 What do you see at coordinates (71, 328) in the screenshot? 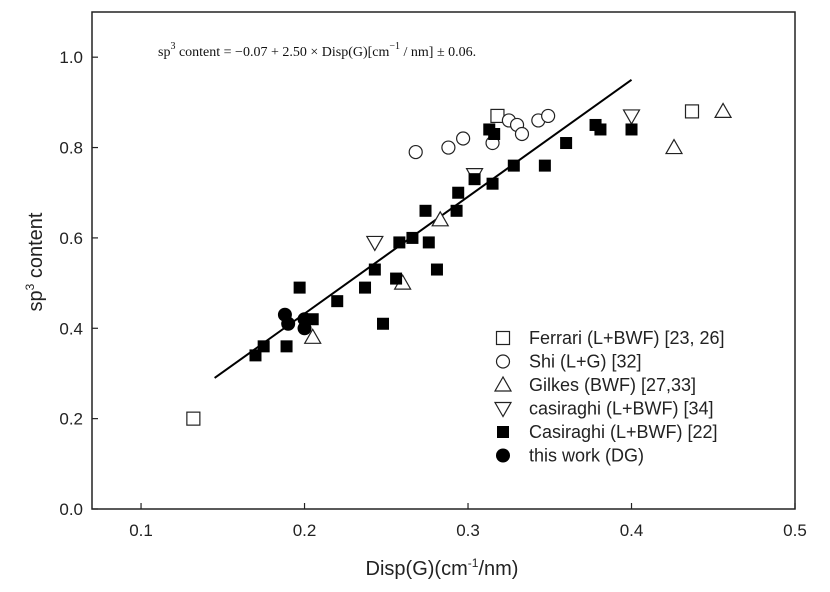
I see `y-tick-label: 0.4` at bounding box center [71, 328].